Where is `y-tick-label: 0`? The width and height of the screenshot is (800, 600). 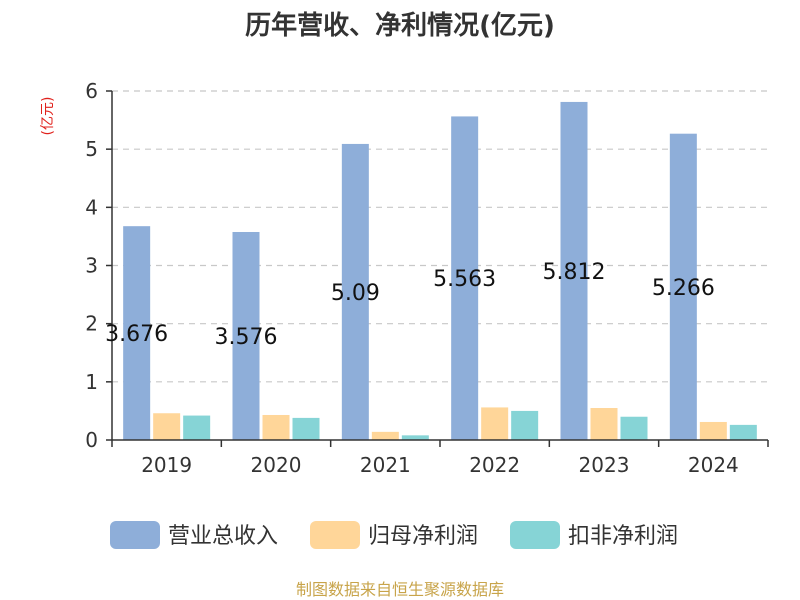 y-tick-label: 0 is located at coordinates (91, 440).